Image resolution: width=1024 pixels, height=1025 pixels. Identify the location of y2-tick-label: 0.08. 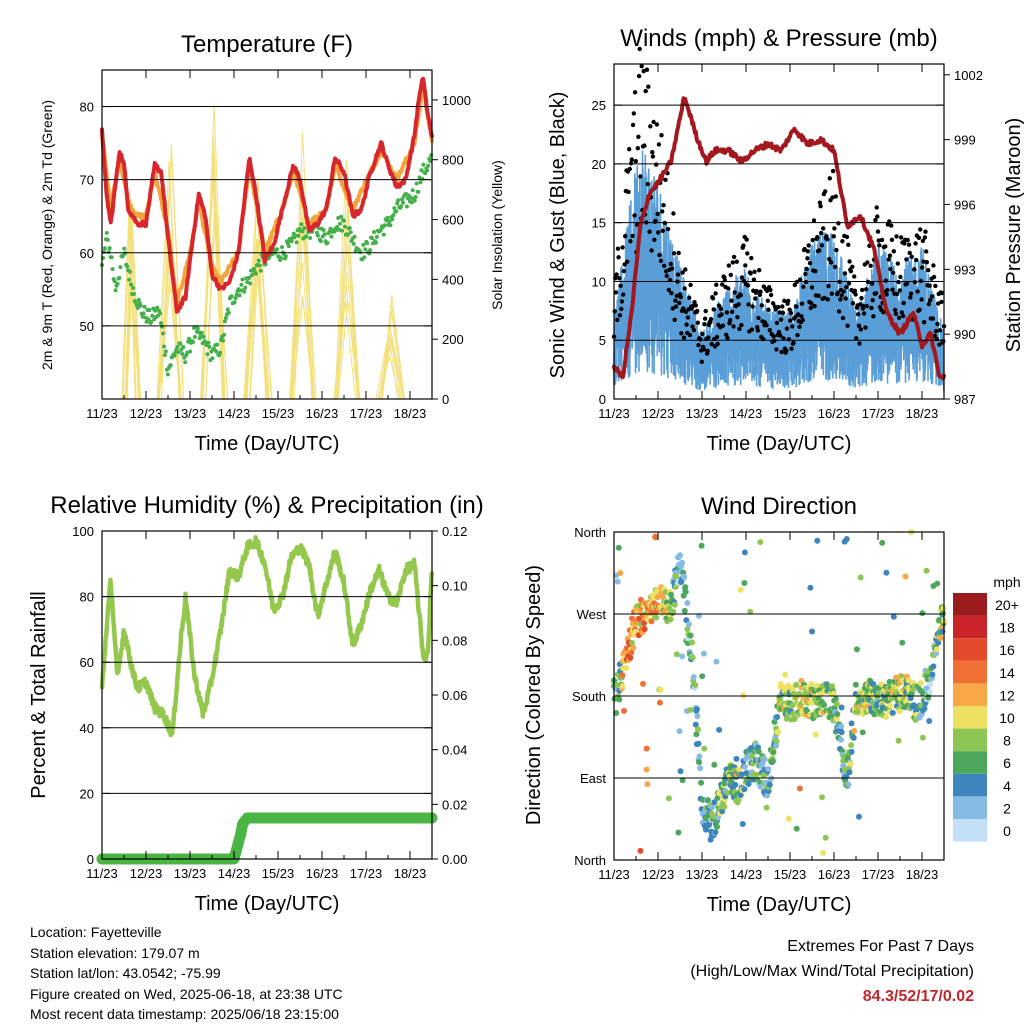
(454, 640).